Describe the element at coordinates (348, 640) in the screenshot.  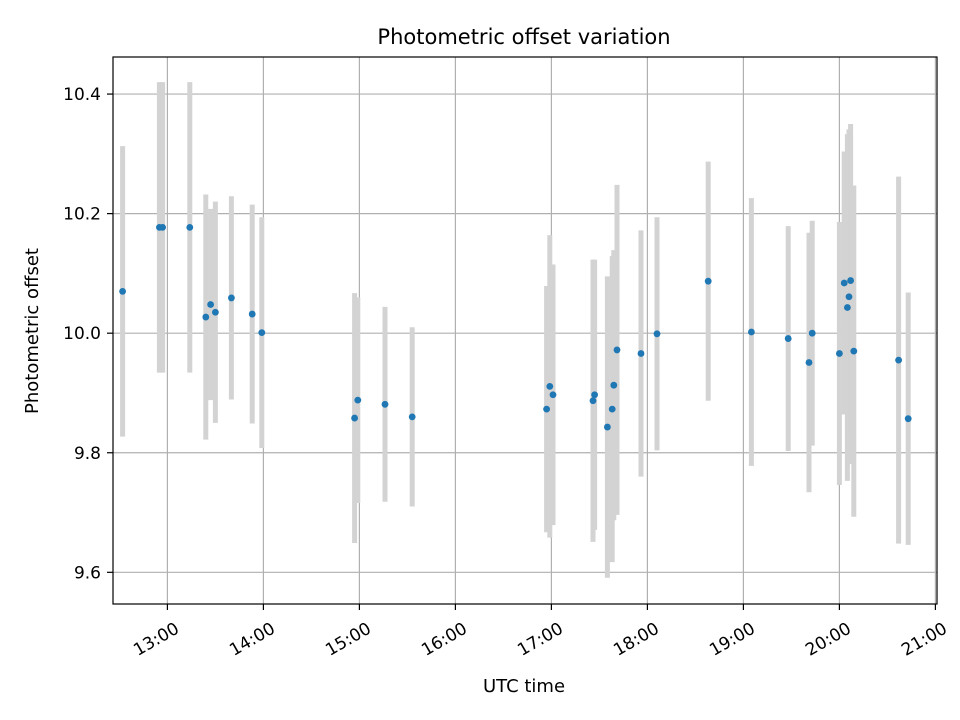
I see `x-tick-label: 15:00` at that location.